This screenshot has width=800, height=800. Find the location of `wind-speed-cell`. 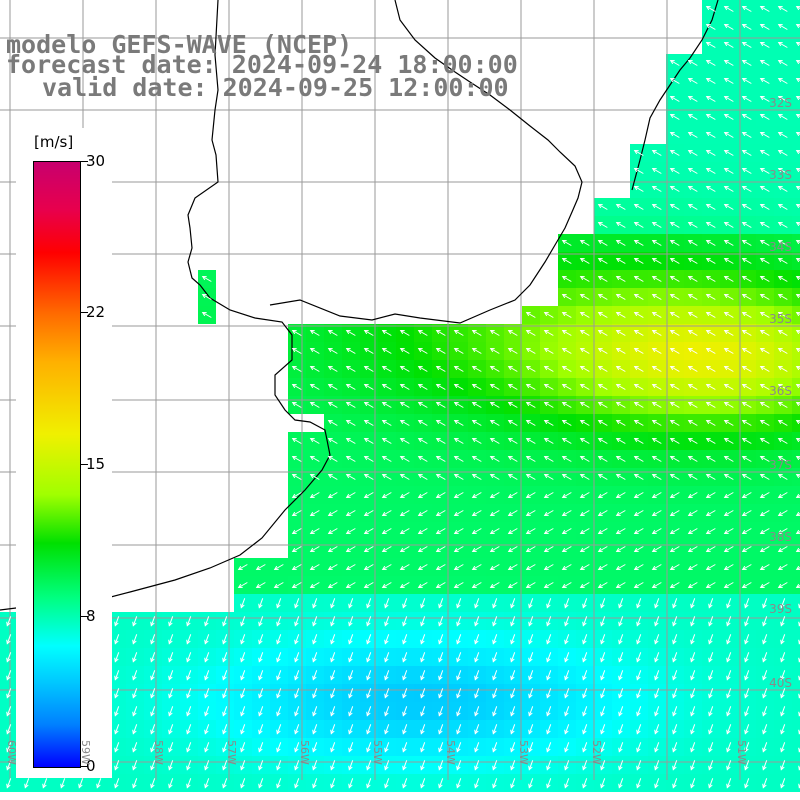

wind-speed-cell is located at coordinates (796, 459).